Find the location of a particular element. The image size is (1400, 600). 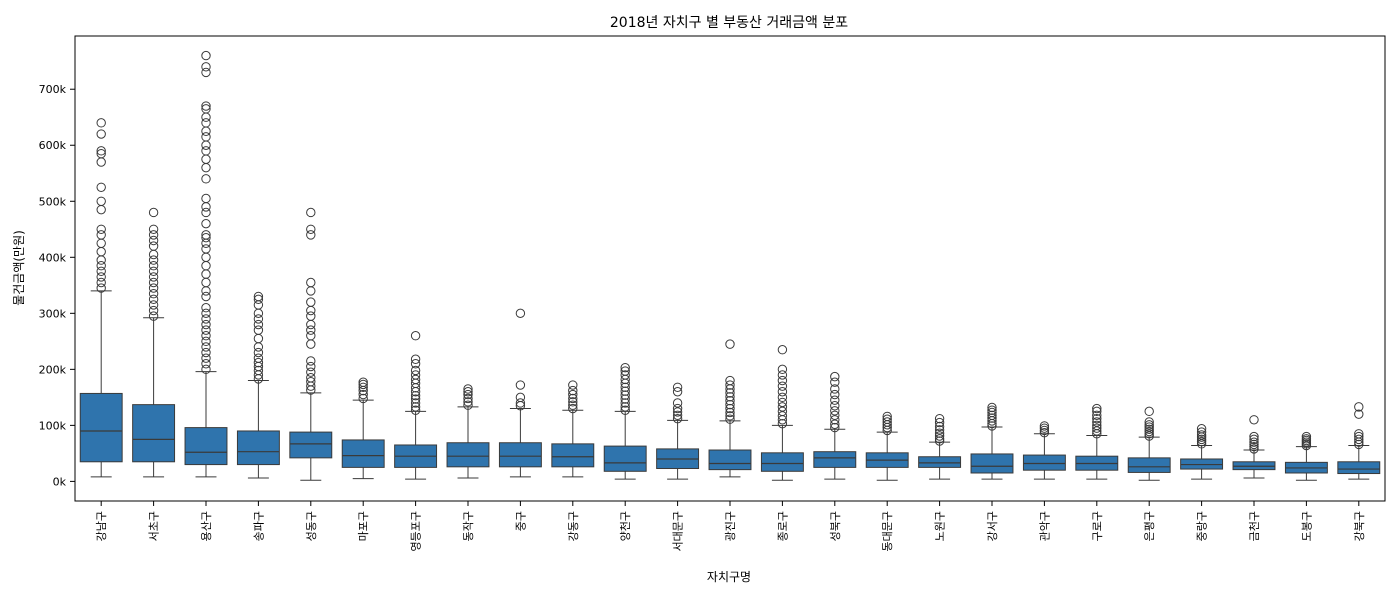

x-tick-label: 금천구 is located at coordinates (1254, 526).